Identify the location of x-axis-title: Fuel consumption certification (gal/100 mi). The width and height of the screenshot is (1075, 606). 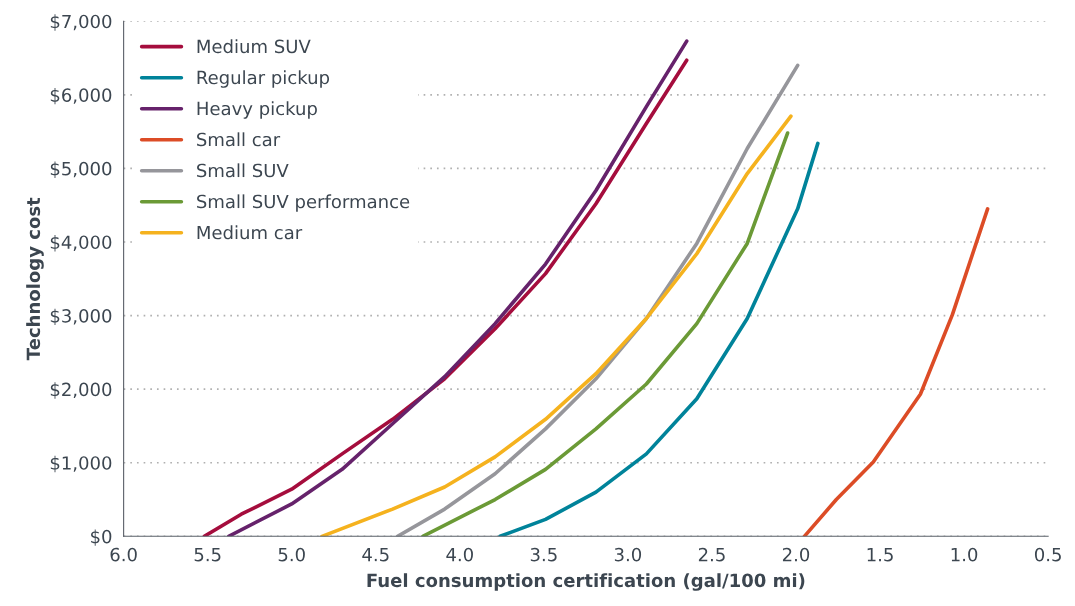
(586, 582).